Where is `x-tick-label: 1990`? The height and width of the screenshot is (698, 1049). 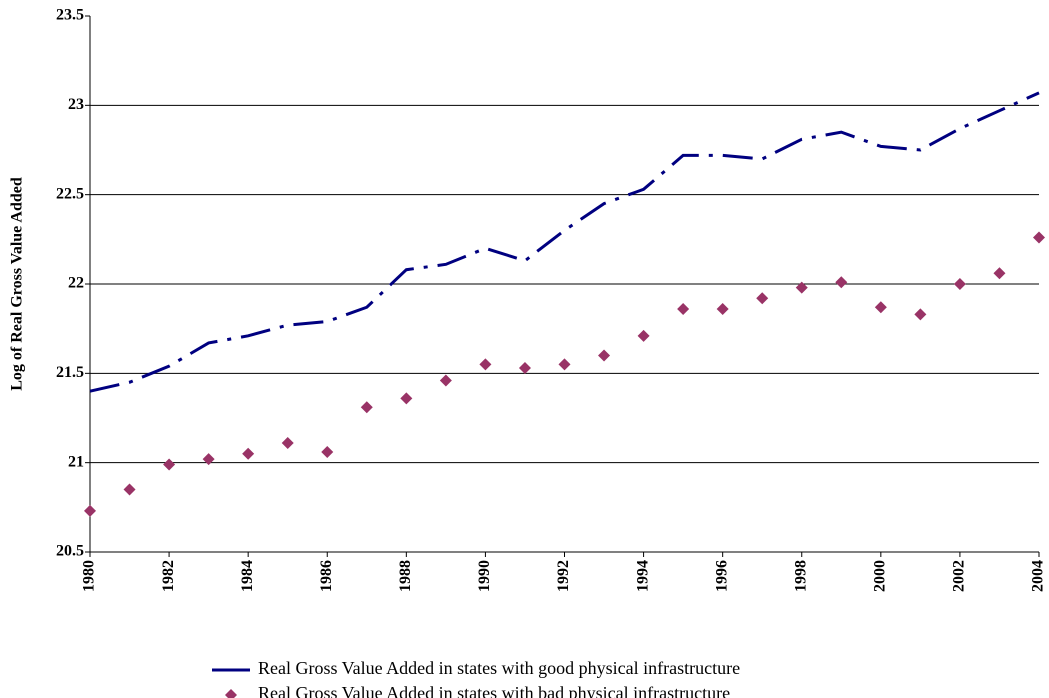 x-tick-label: 1990 is located at coordinates (484, 576).